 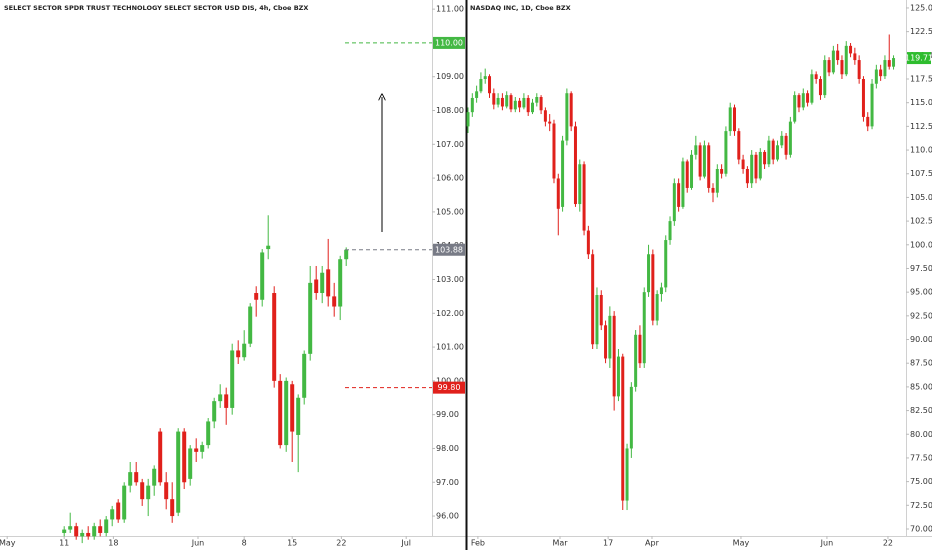 I want to click on y-tick-label: 122.50, so click(x=921, y=31).